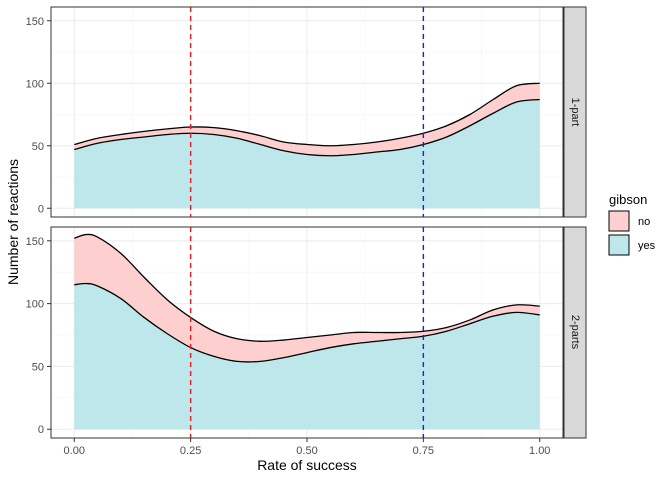 The height and width of the screenshot is (485, 672). What do you see at coordinates (306, 451) in the screenshot?
I see `x-tick-label: 0.50` at bounding box center [306, 451].